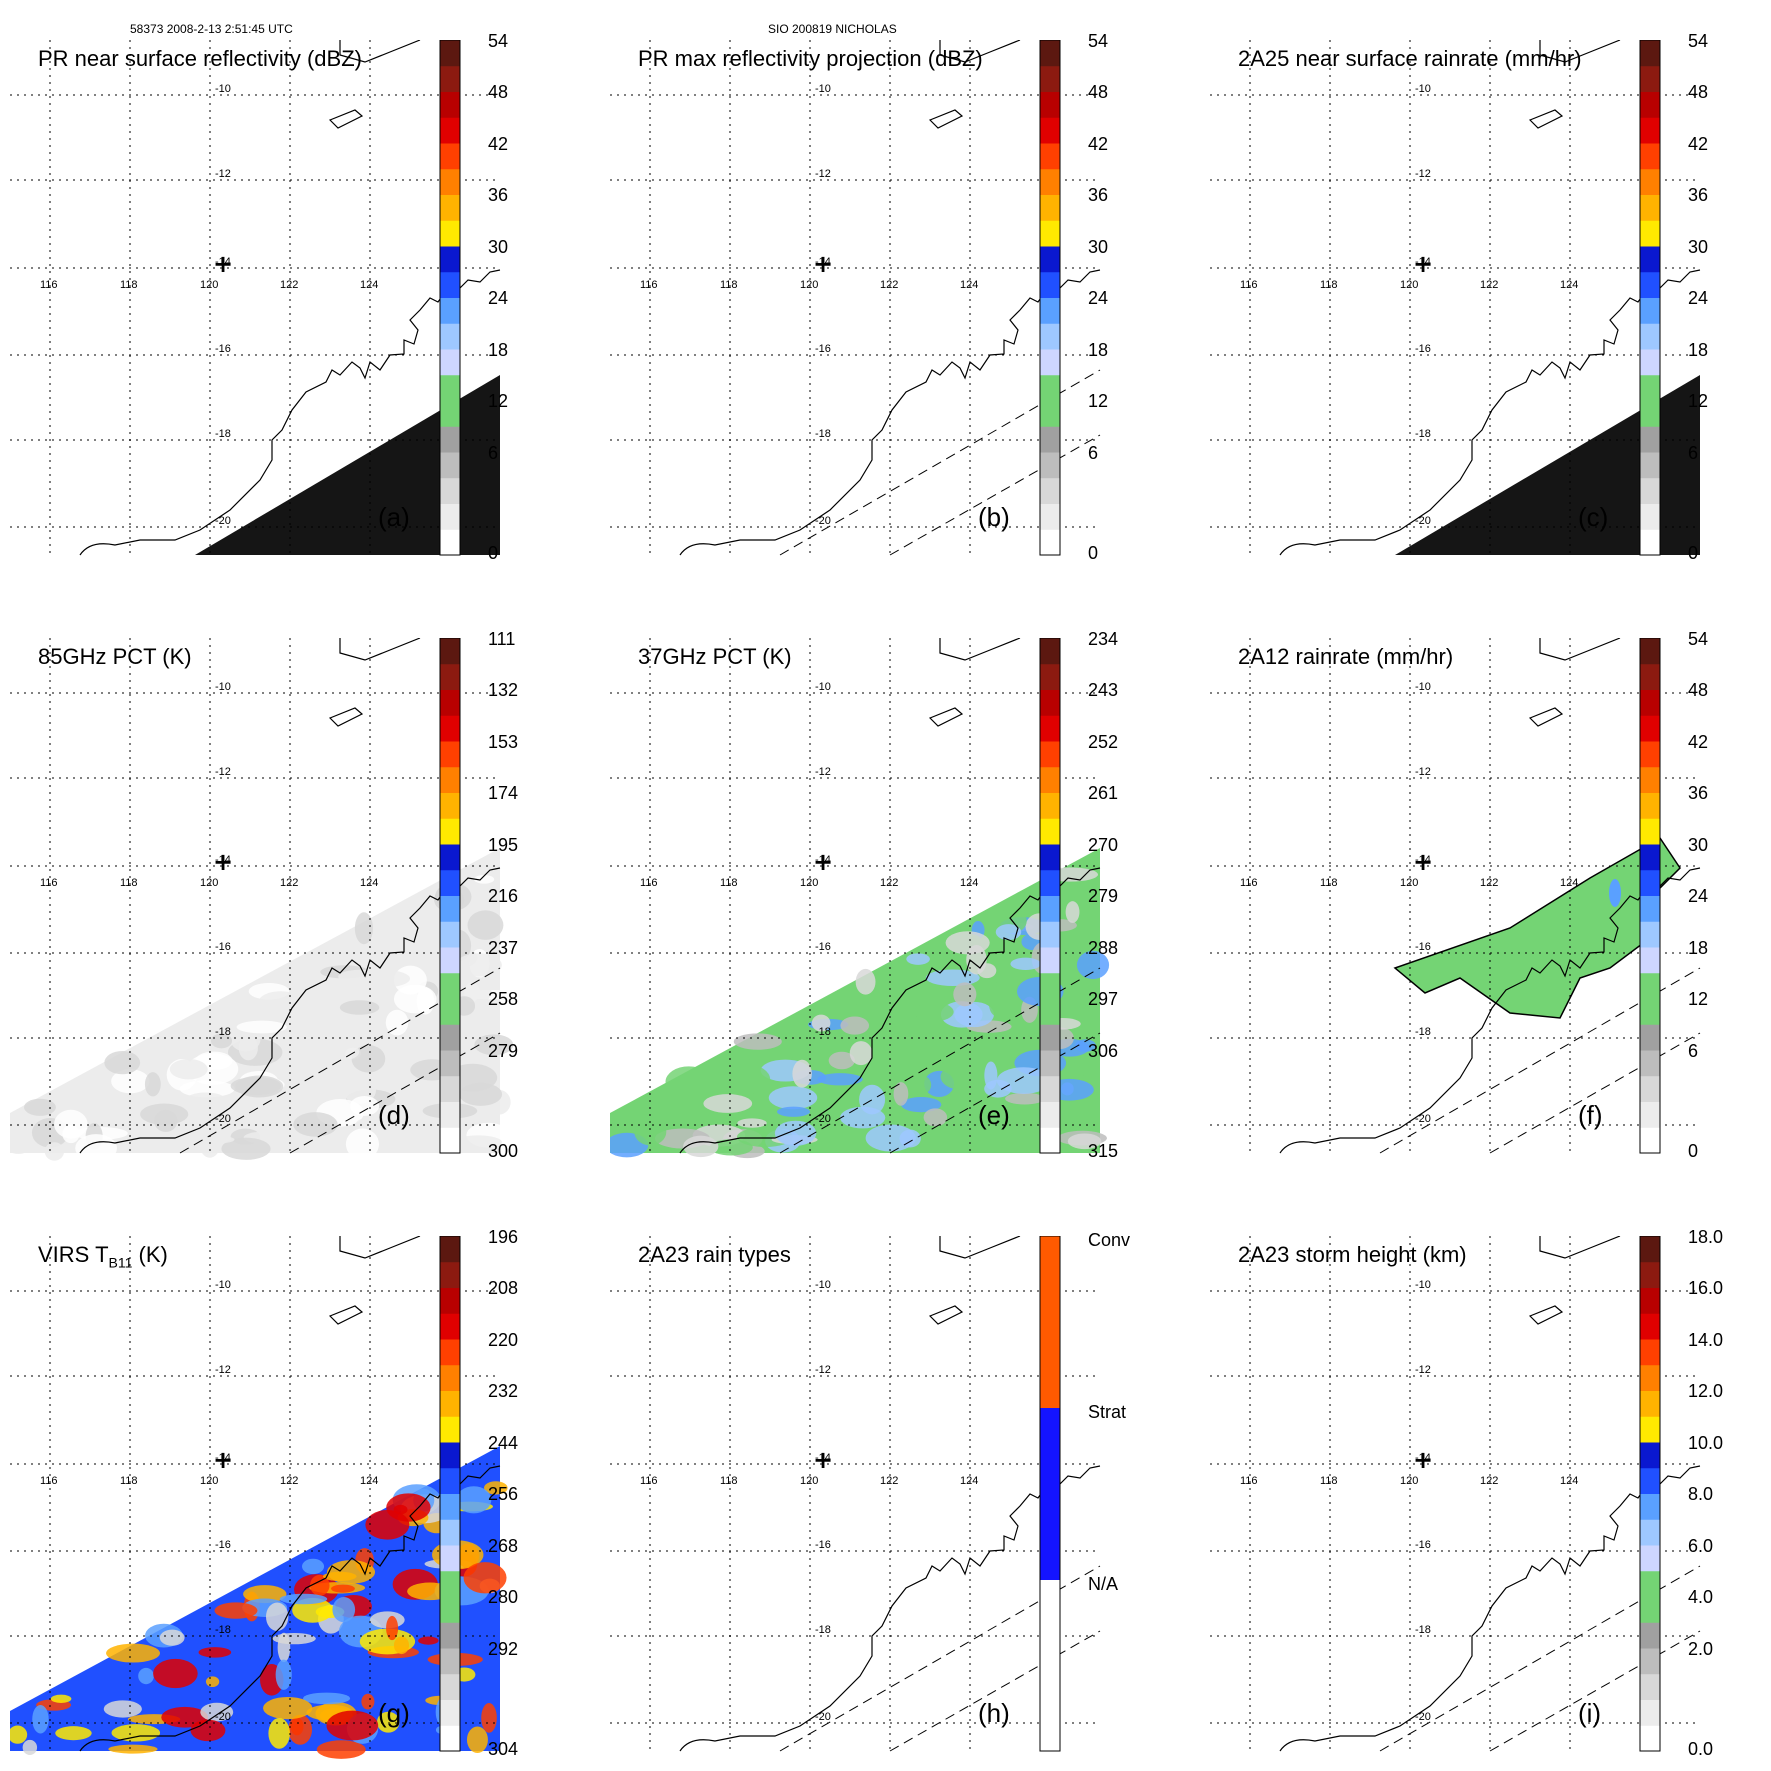 The width and height of the screenshot is (1771, 1771). I want to click on panel-label: (e), so click(994, 1115).